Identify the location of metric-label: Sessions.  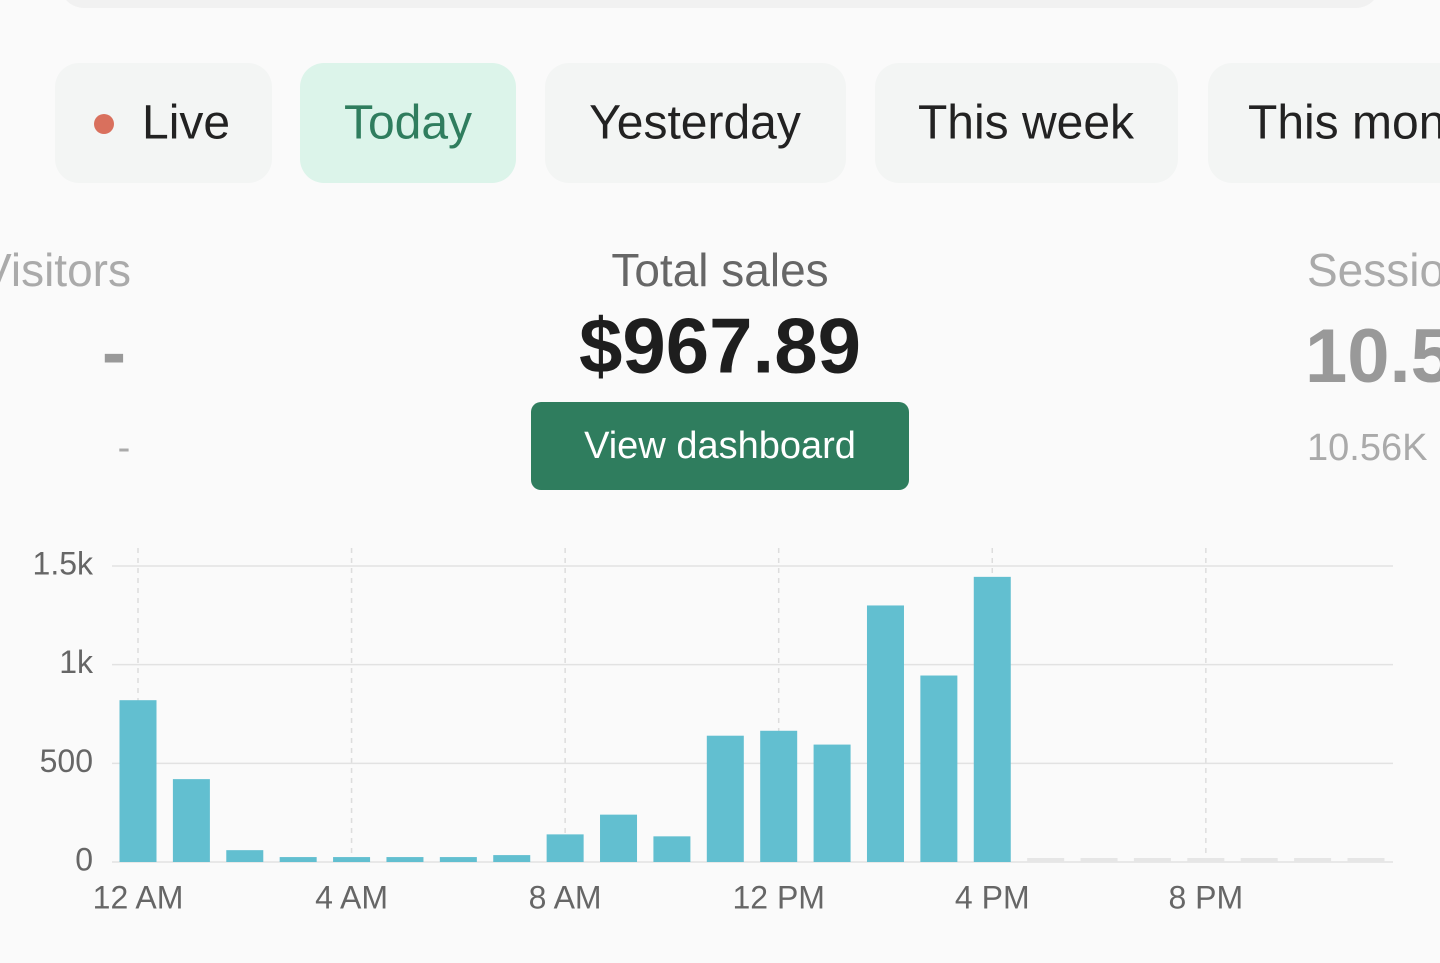
(1373, 270).